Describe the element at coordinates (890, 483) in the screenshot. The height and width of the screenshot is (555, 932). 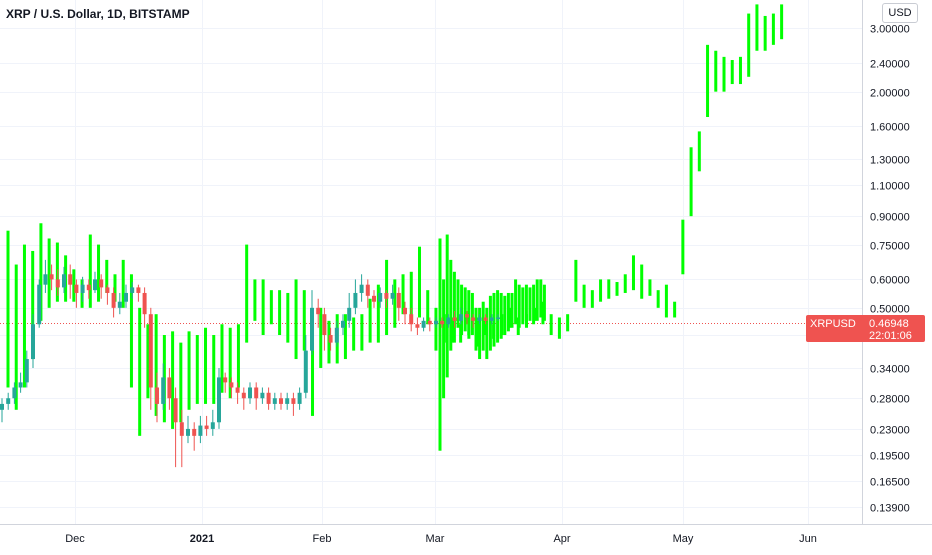
I see `price-tick-label: 0.16500` at that location.